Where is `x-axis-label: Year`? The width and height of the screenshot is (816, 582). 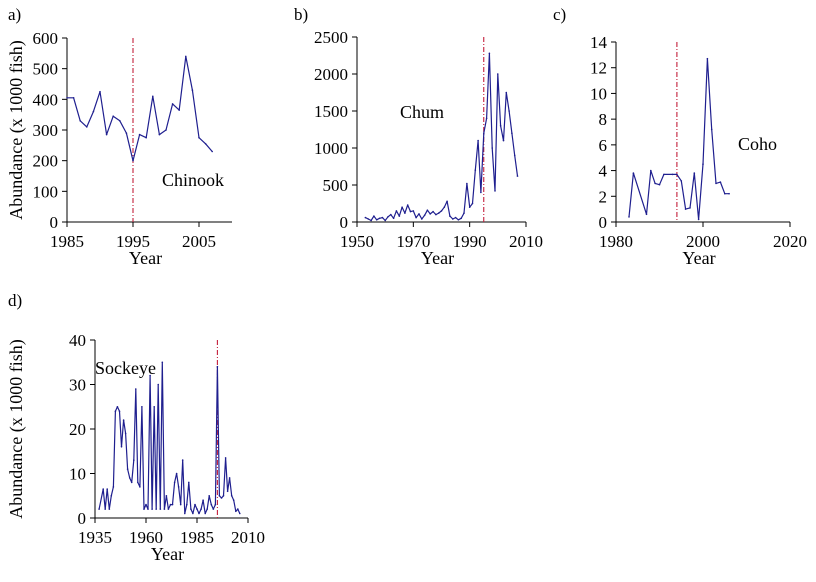 x-axis-label: Year is located at coordinates (145, 258).